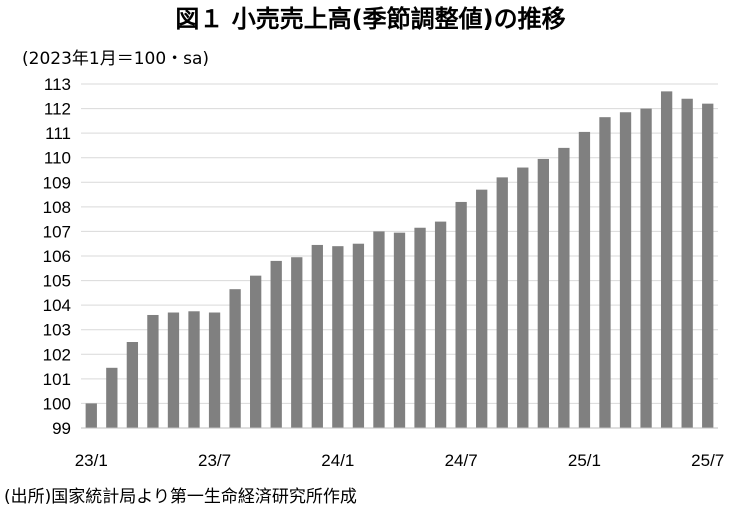  Describe the element at coordinates (235, 358) in the screenshot. I see `bar-23/8` at that location.